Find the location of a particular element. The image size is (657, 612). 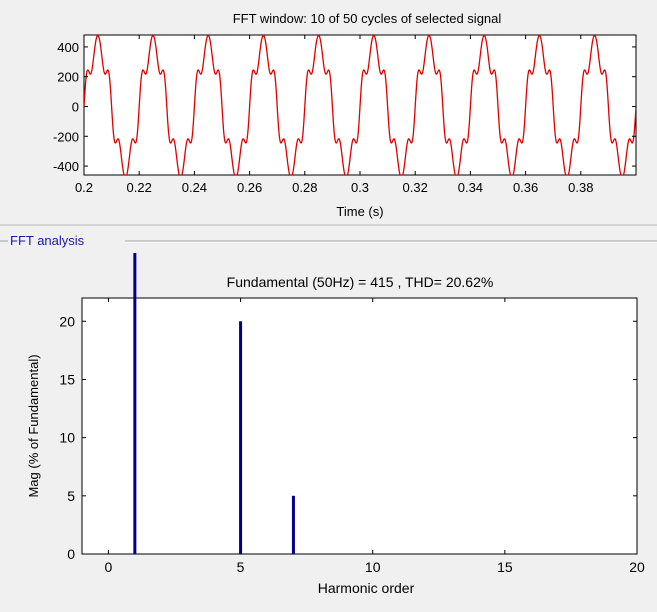

signal-x-tick-label: 0.26 is located at coordinates (249, 187).